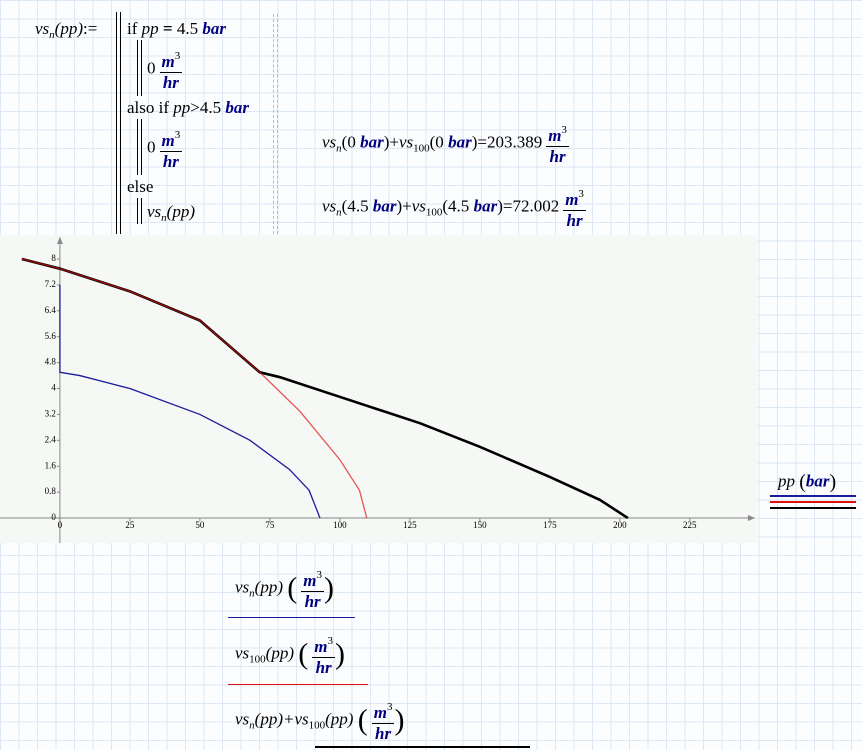 The width and height of the screenshot is (862, 750). I want to click on y-tick-label: 4, so click(53, 388).